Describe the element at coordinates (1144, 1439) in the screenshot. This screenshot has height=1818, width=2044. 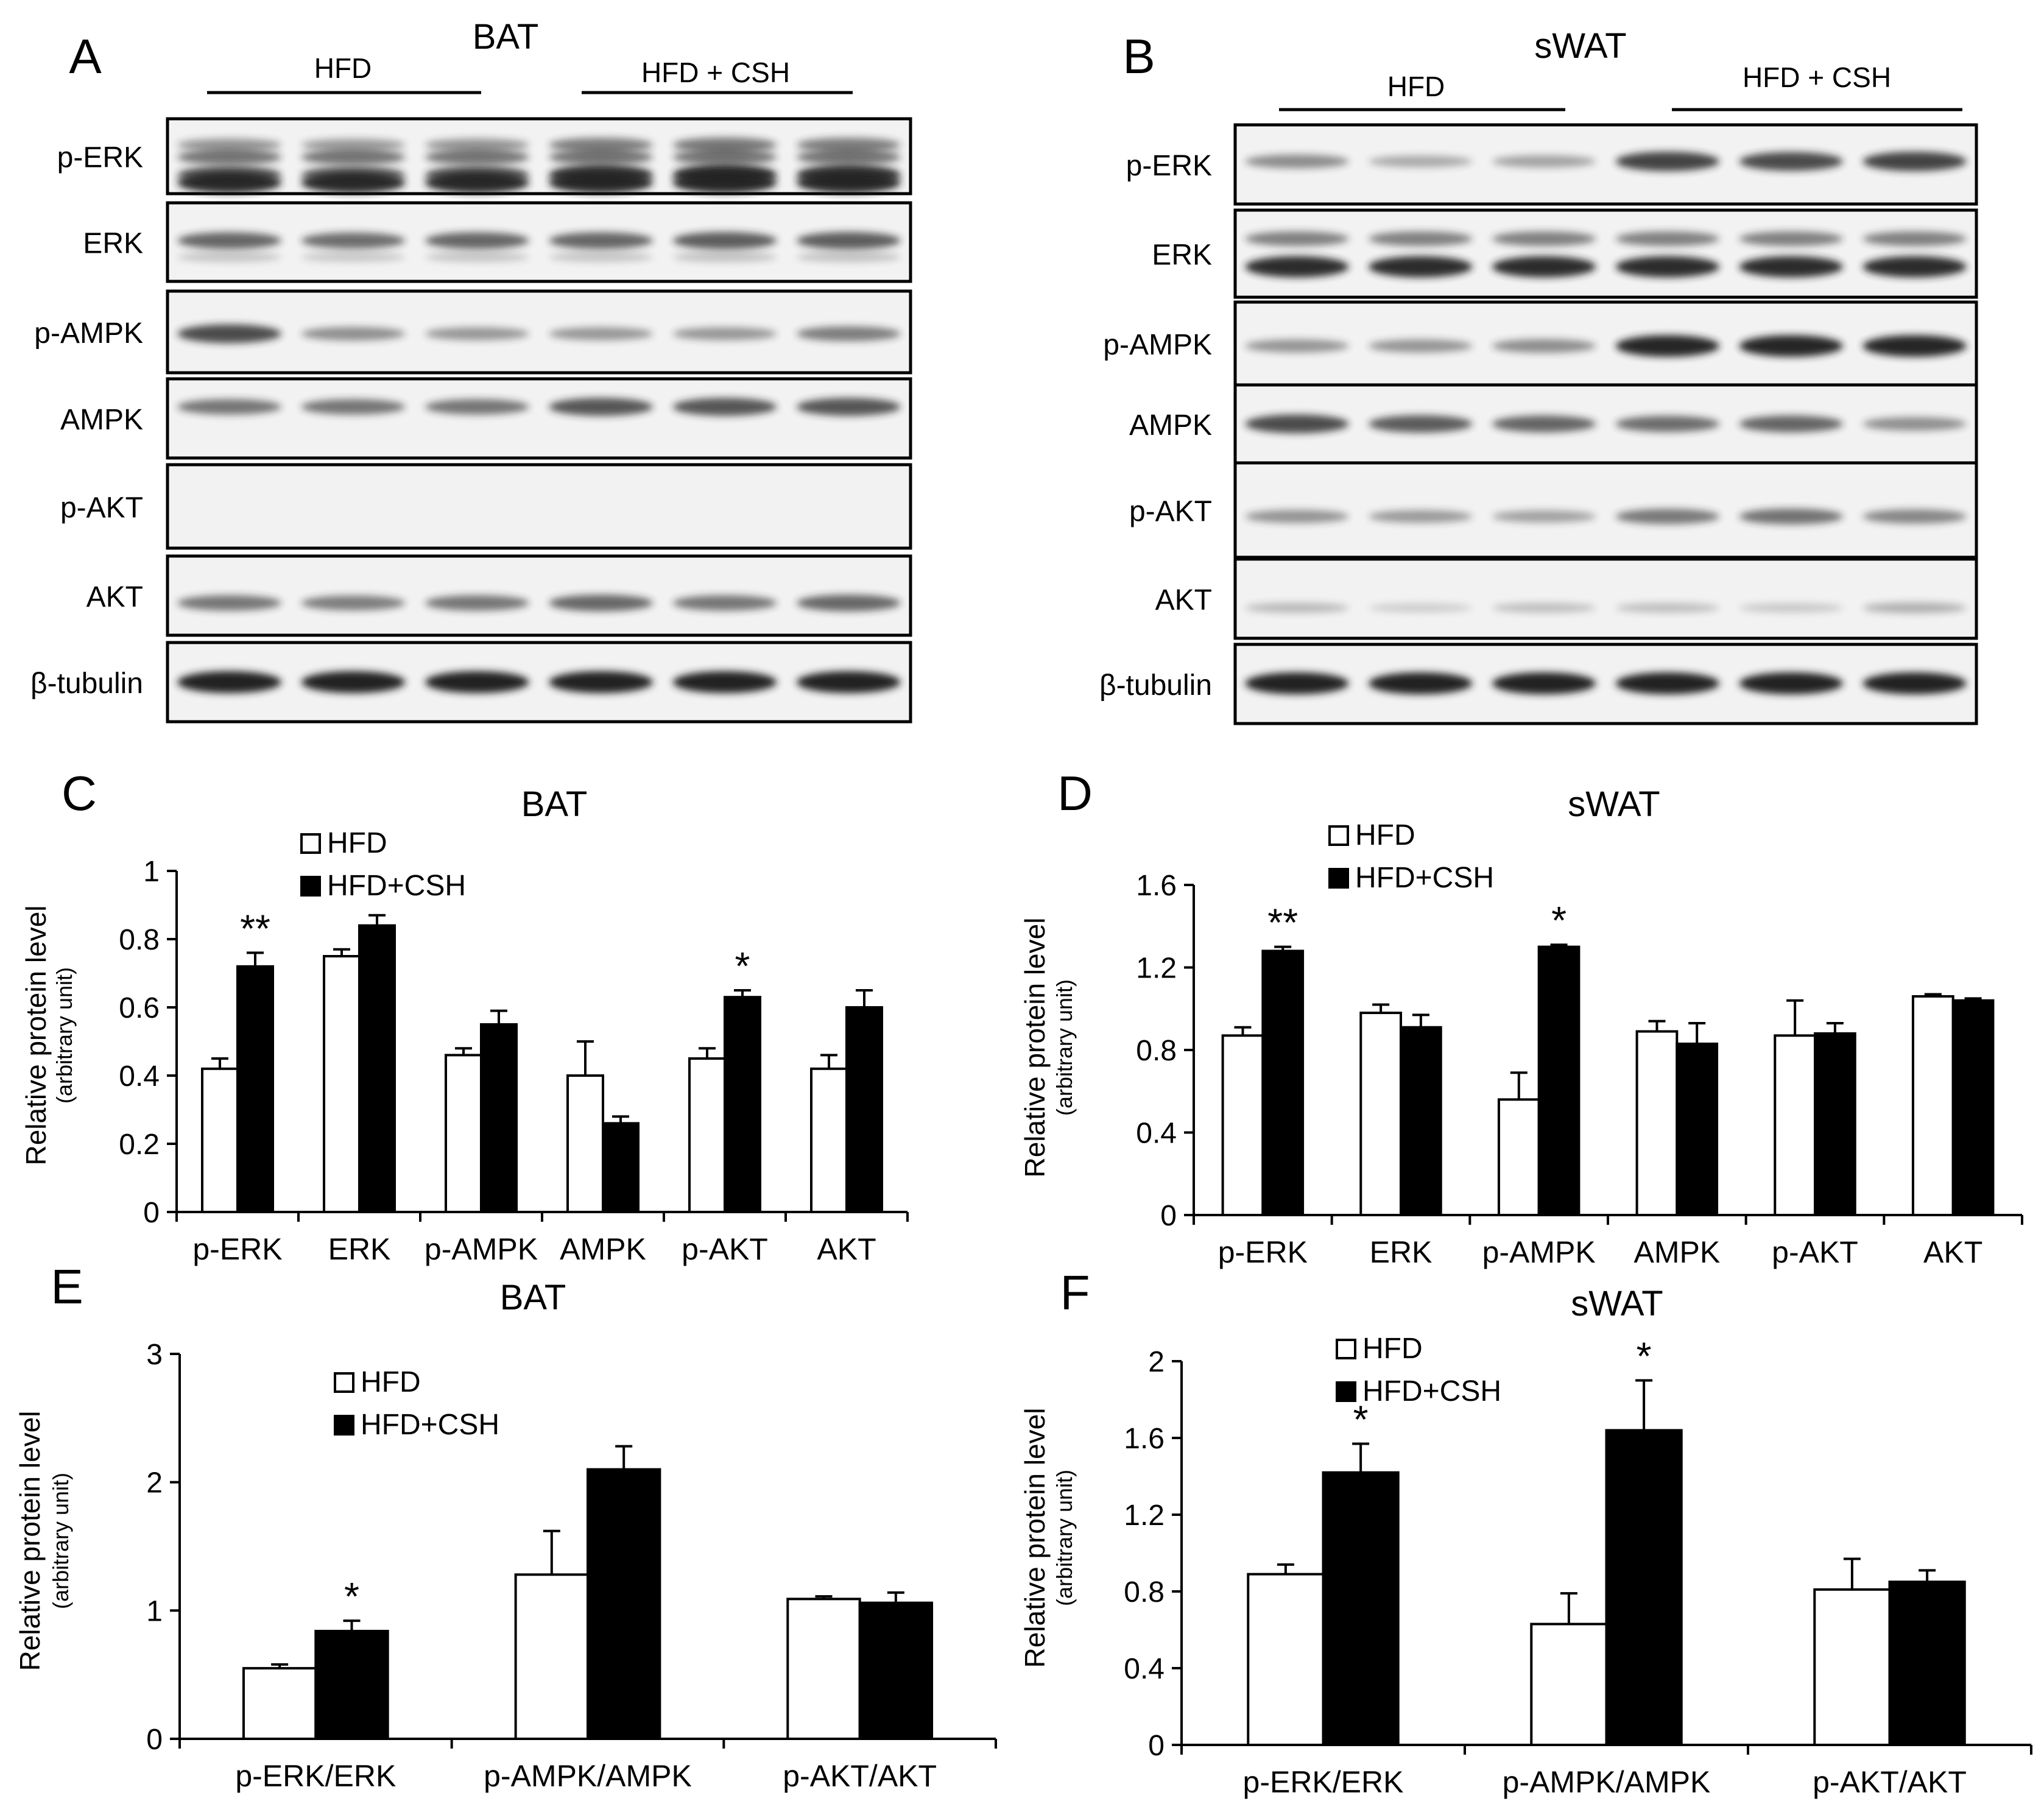
I see `y-tick-label: 1.6` at that location.